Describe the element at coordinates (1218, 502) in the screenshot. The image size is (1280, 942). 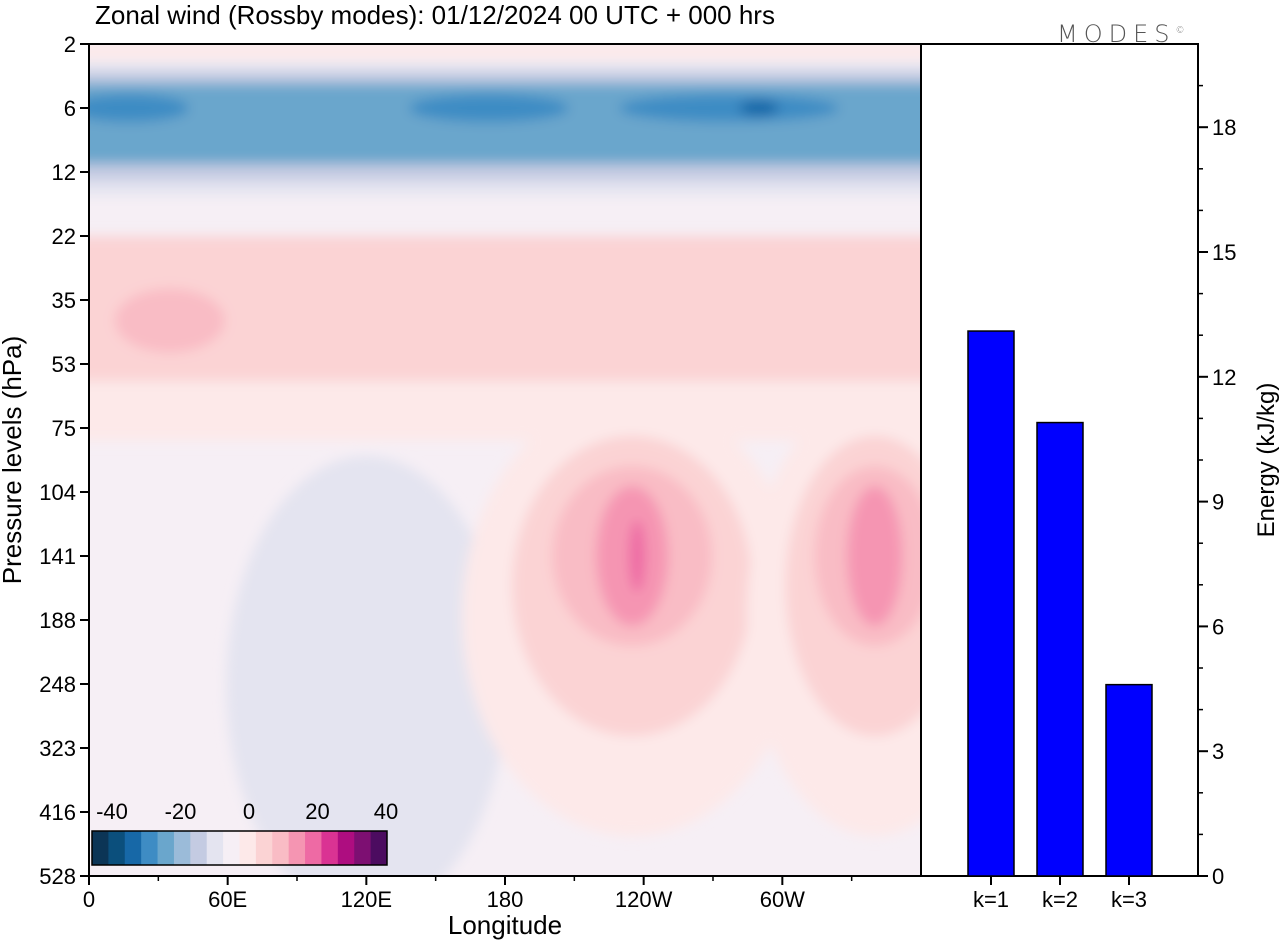
I see `bar-y-tick-label: 9` at that location.